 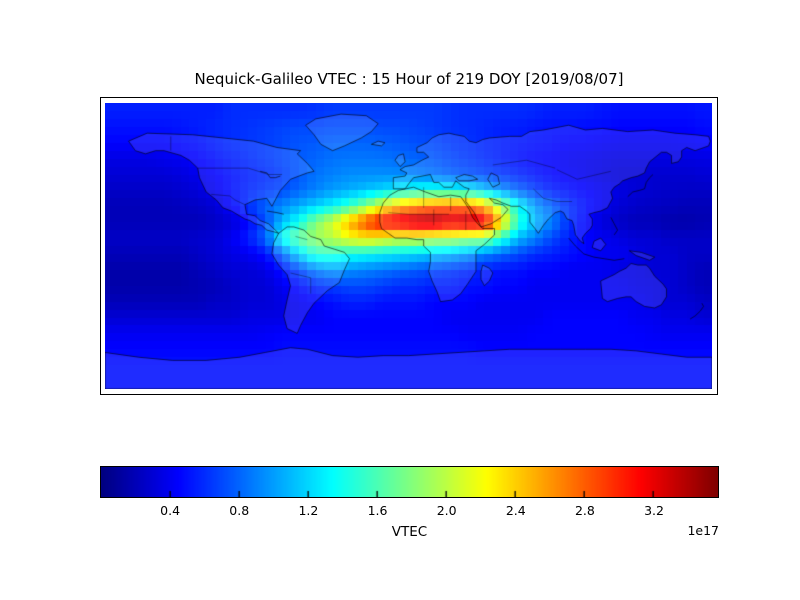 What do you see at coordinates (170, 510) in the screenshot?
I see `colorbar-tick-label: 0.4` at bounding box center [170, 510].